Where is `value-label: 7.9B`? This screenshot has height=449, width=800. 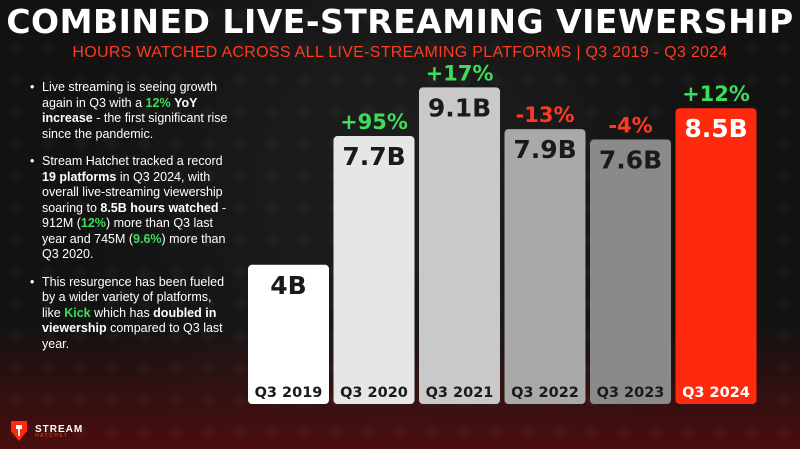
value-label: 7.9B is located at coordinates (544, 149).